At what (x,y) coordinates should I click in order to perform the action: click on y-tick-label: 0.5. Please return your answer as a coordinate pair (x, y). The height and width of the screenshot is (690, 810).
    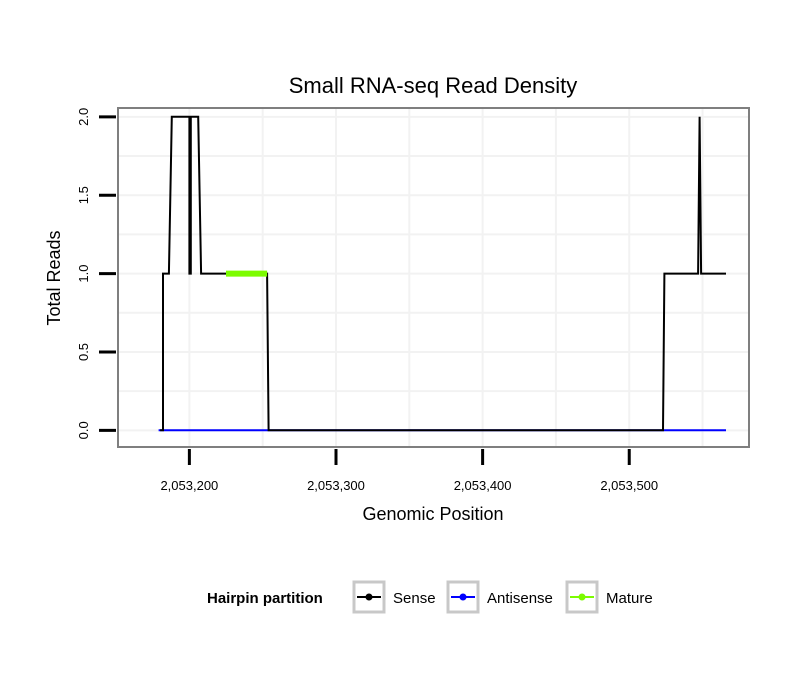
    Looking at the image, I should click on (83, 352).